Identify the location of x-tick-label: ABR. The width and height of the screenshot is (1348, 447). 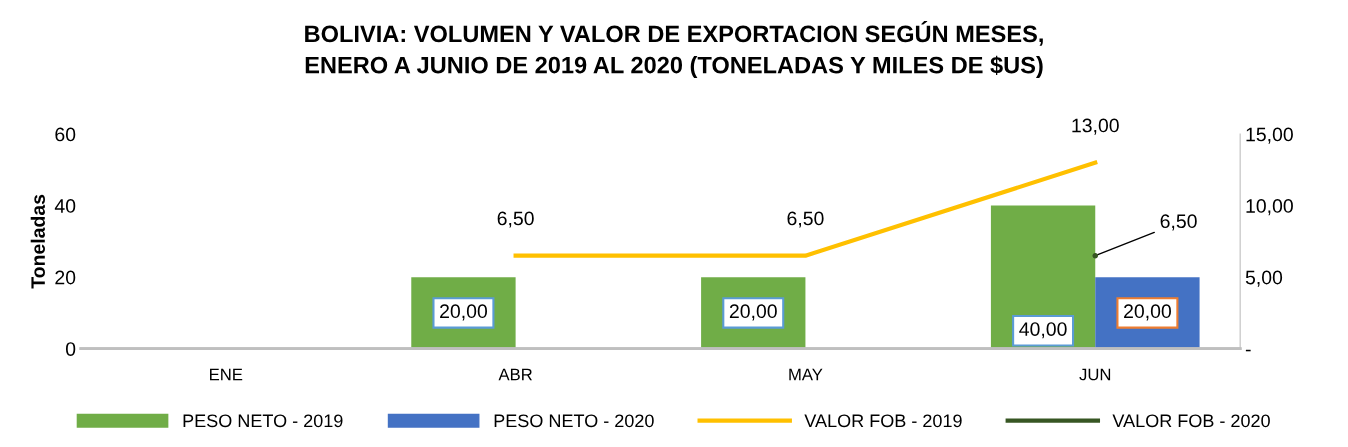
(515, 374).